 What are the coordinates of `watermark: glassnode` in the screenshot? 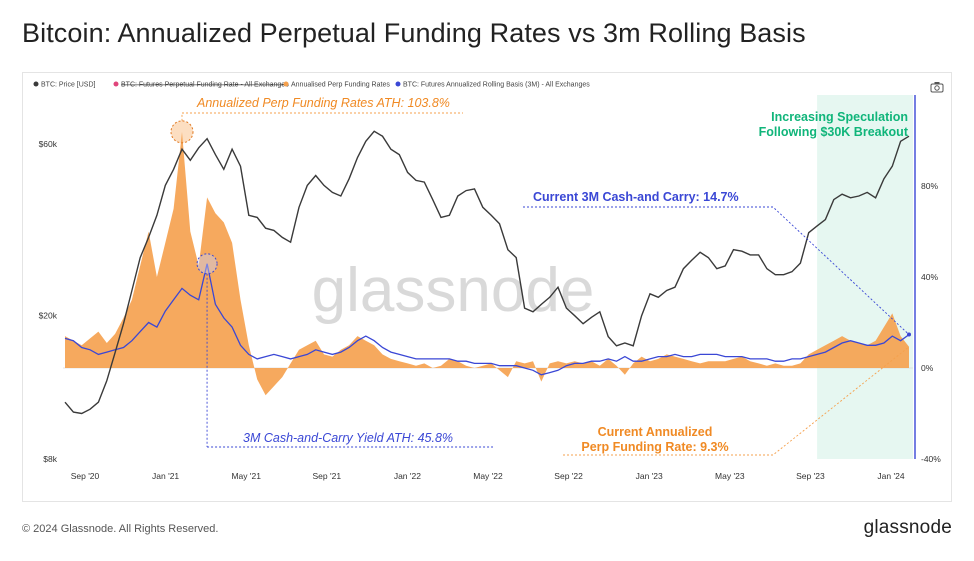 It's located at (453, 290).